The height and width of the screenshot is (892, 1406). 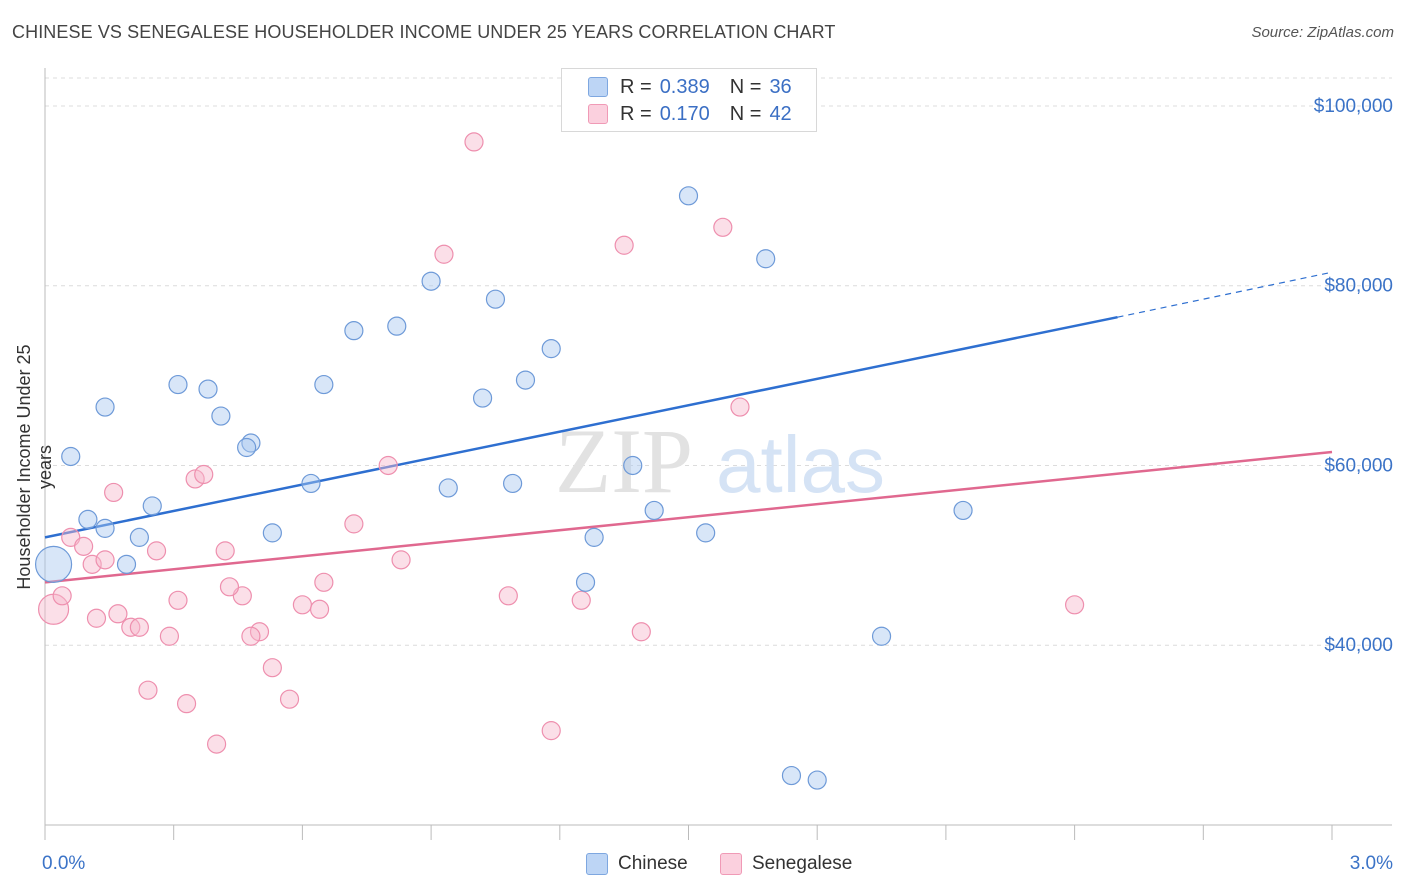 I want to click on chinese-legend-label: Chinese, so click(x=653, y=863).